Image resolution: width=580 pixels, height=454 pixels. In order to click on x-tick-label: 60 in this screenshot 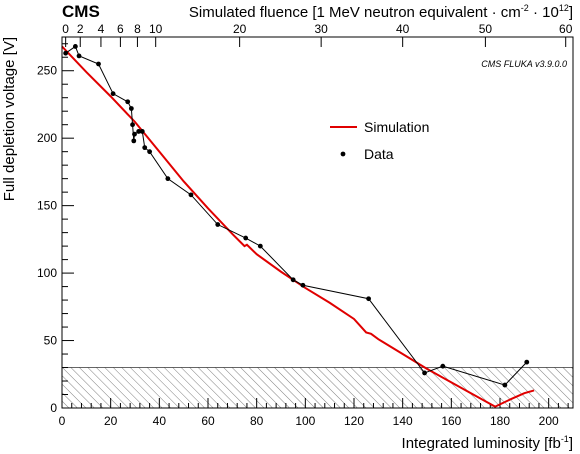, I will do `click(208, 421)`.